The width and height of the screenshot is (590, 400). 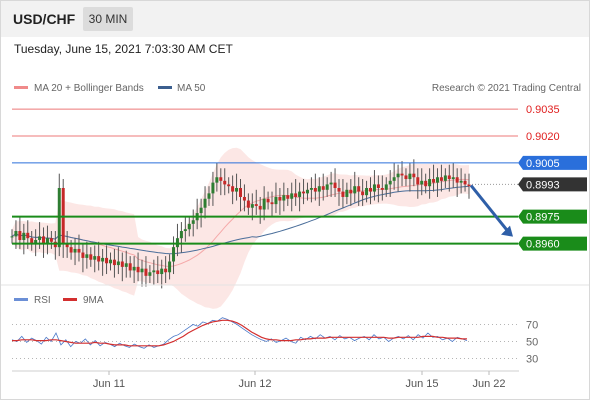 I want to click on rsi-tick-50: 50, so click(x=532, y=343).